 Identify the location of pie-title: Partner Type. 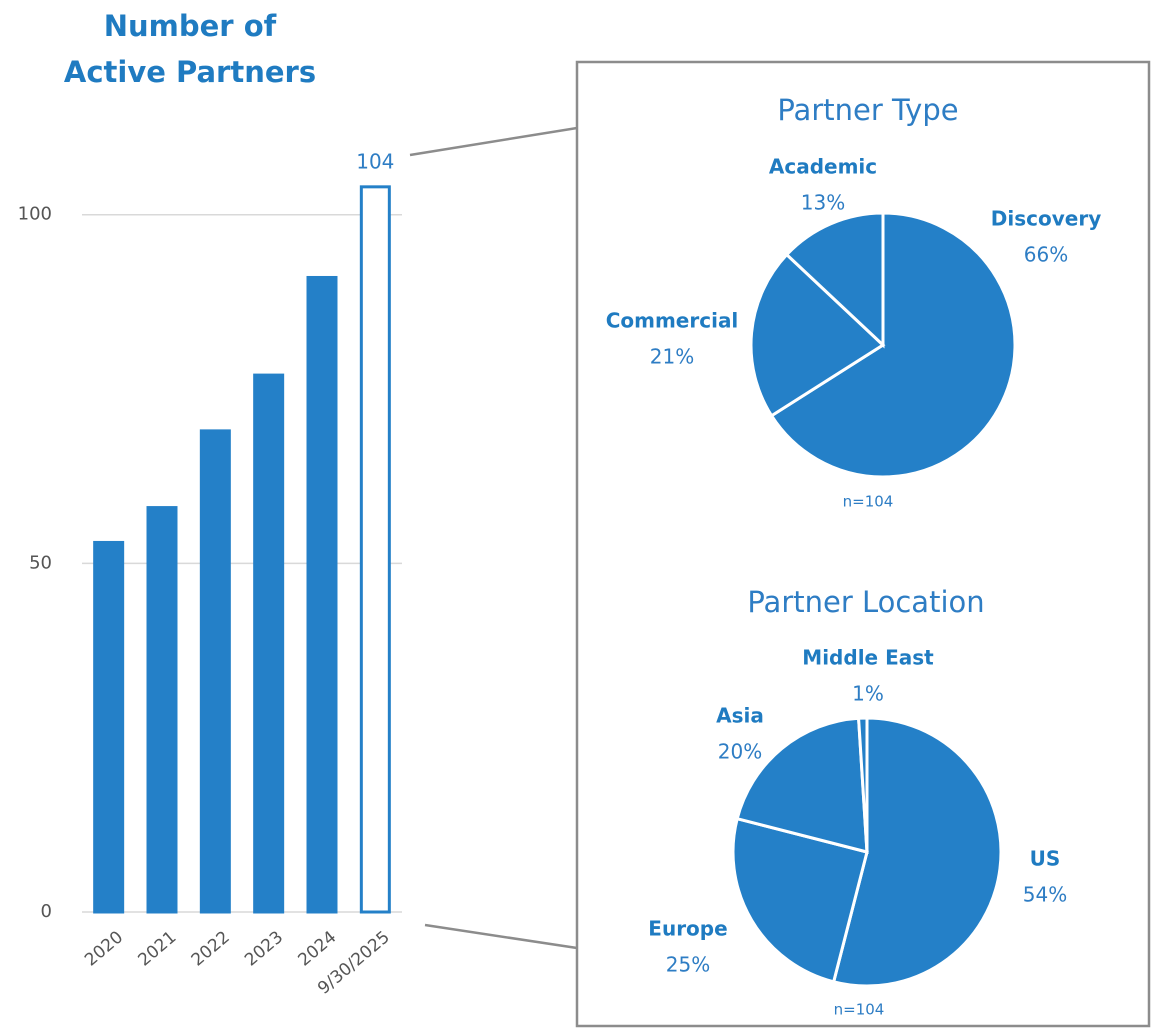
(867, 110).